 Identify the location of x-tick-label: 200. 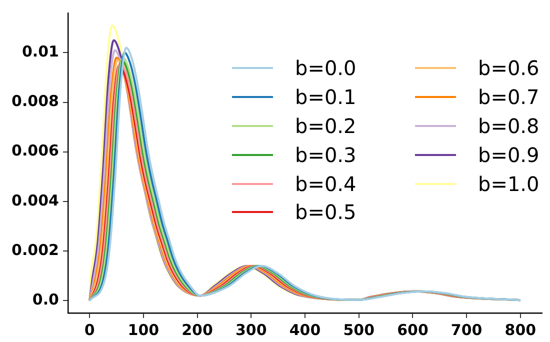
(197, 329).